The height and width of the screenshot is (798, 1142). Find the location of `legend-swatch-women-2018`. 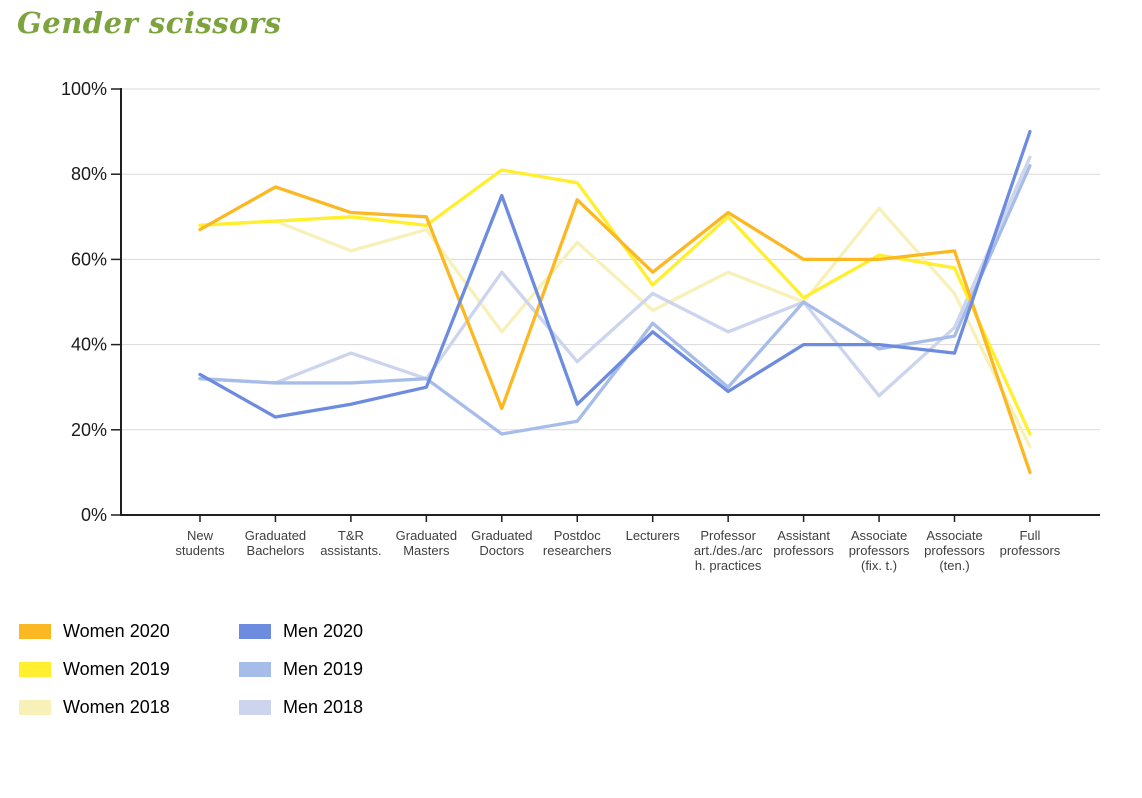

legend-swatch-women-2018 is located at coordinates (35, 707).